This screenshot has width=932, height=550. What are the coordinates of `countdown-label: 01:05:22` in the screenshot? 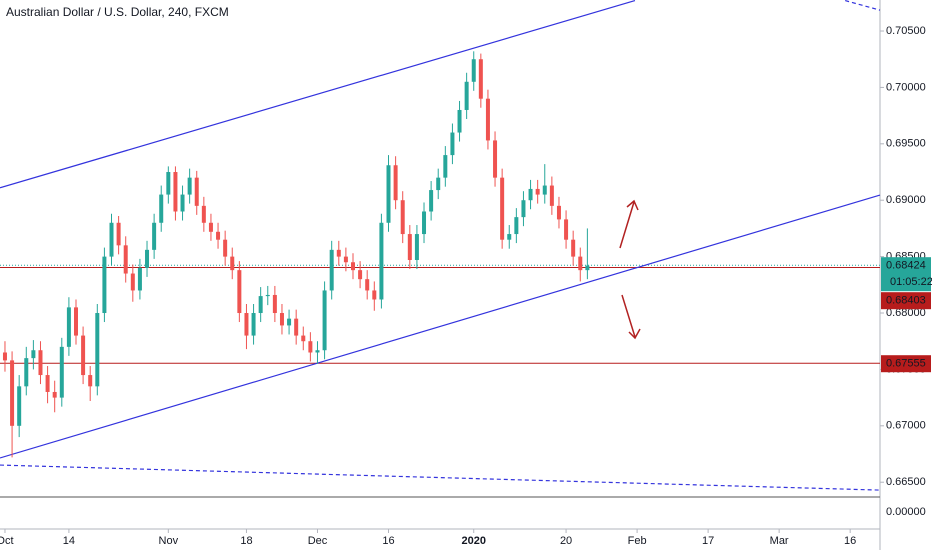 It's located at (911, 282).